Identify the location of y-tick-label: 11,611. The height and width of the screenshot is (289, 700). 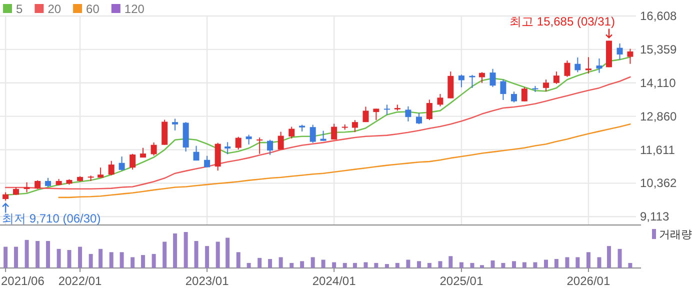
(658, 149).